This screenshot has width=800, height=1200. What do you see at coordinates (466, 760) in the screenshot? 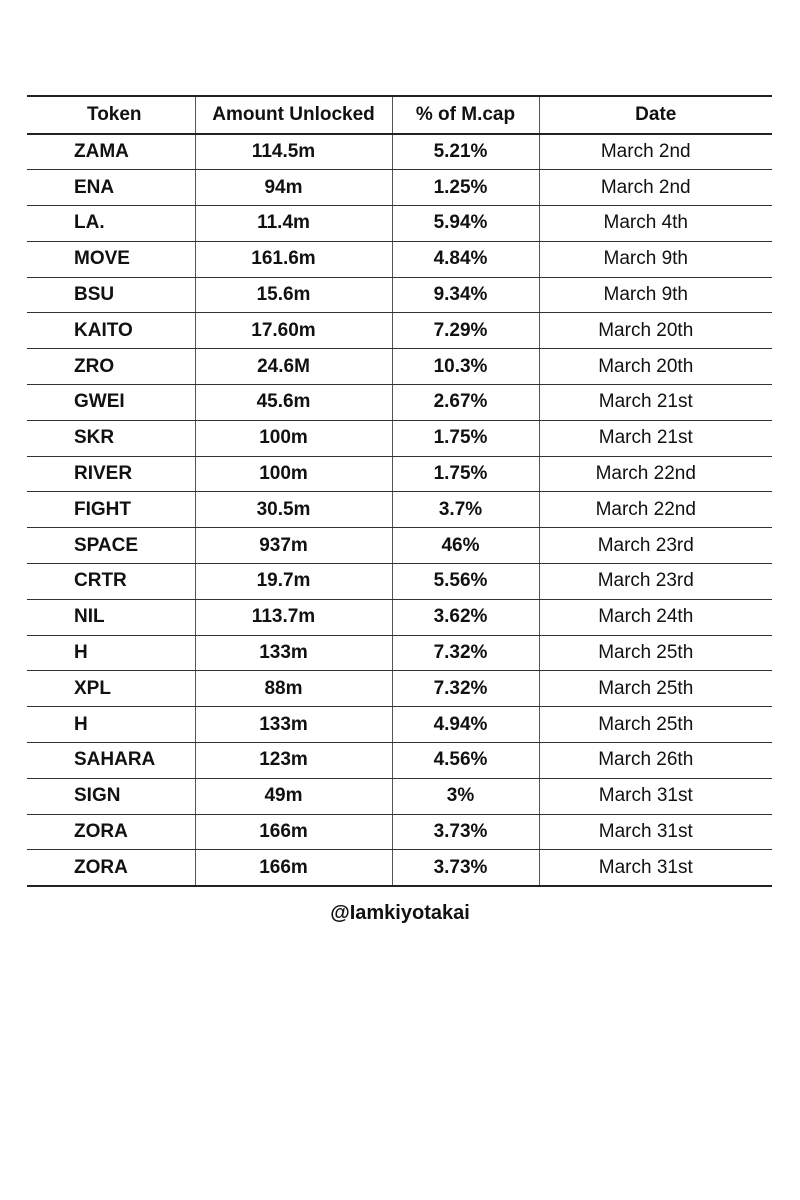
I see `mcap-cell: 4.56%` at bounding box center [466, 760].